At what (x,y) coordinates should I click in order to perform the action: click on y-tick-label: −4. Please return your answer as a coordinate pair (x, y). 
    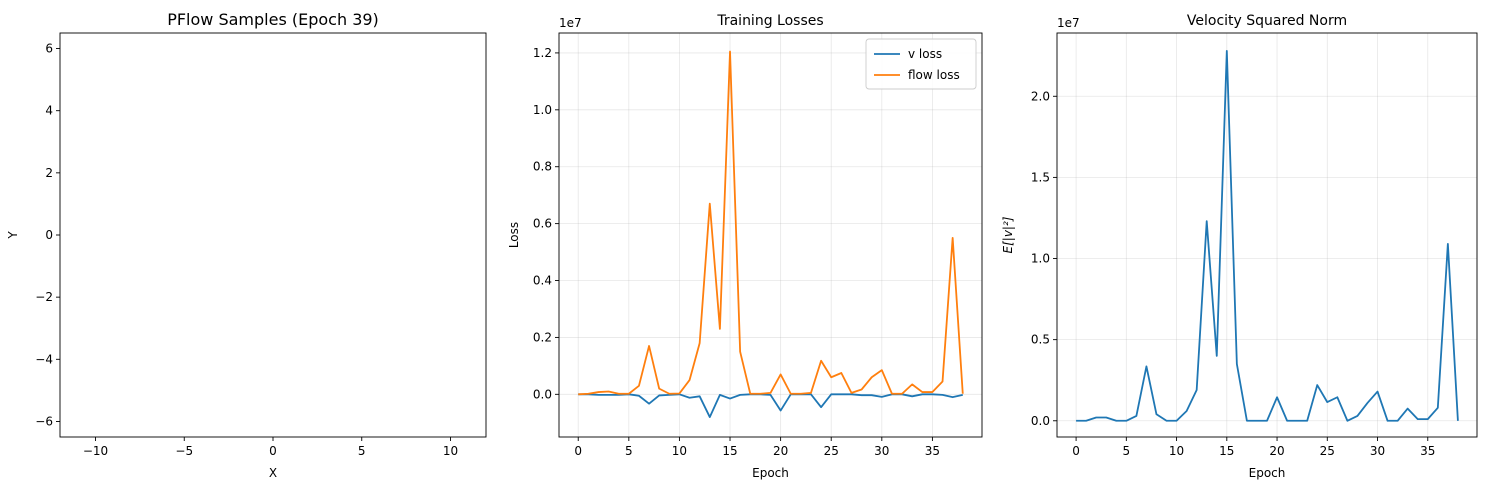
    Looking at the image, I should click on (44, 359).